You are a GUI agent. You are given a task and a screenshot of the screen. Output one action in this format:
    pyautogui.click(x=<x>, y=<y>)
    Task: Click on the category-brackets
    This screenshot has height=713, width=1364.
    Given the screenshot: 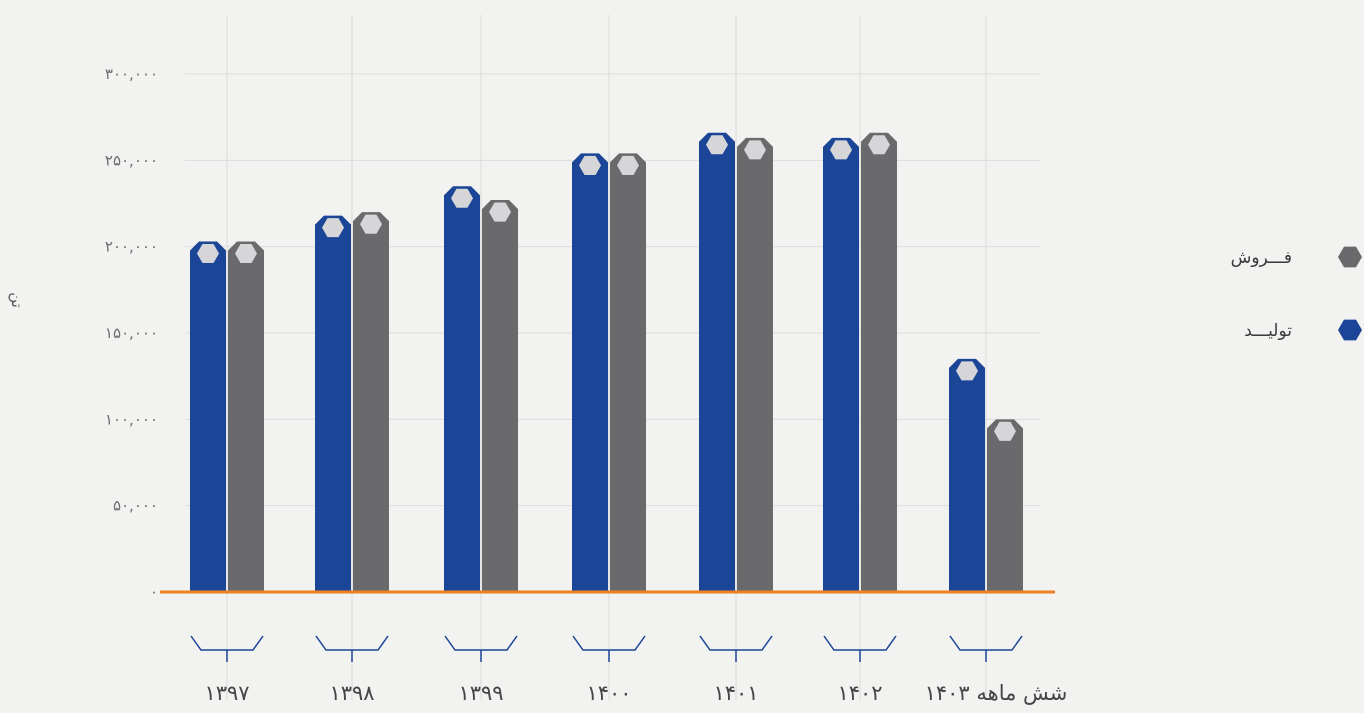 What is the action you would take?
    pyautogui.click(x=606, y=648)
    